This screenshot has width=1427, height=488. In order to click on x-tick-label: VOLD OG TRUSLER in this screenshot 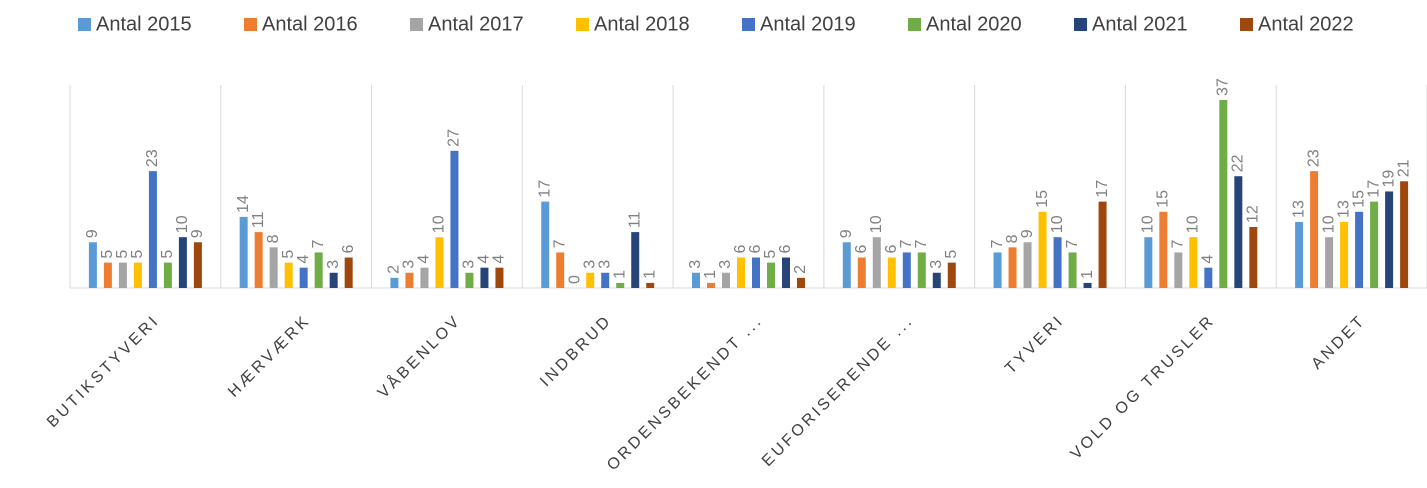, I will do `click(1143, 387)`.